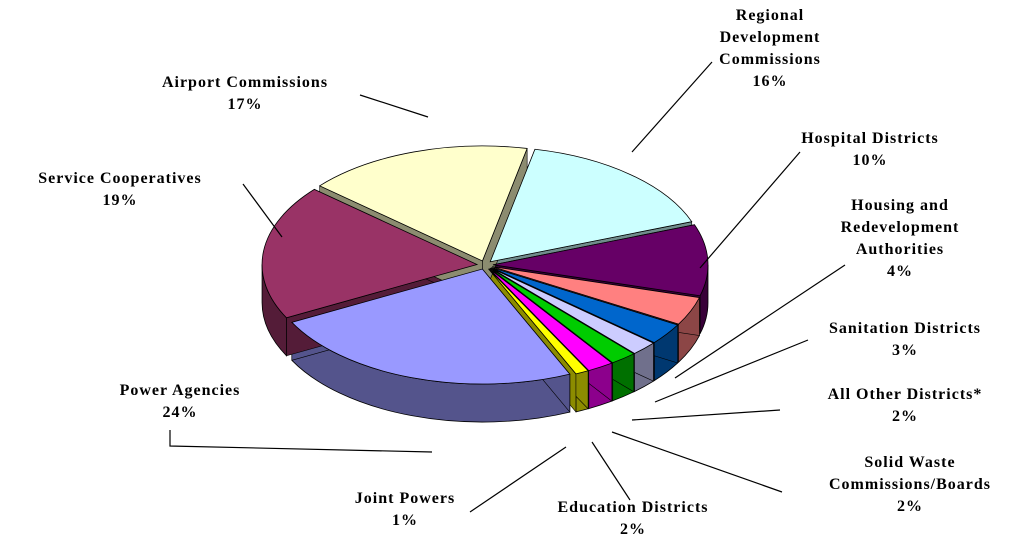 This screenshot has width=1018, height=550. I want to click on slice-label: Service Cooperatives 19%, so click(120, 190).